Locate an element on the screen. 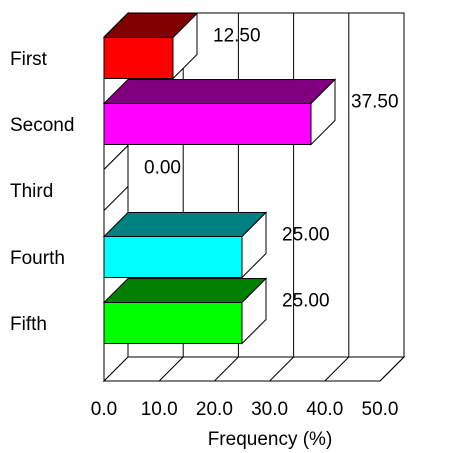 The height and width of the screenshot is (453, 462). bar-fifth is located at coordinates (185, 311).